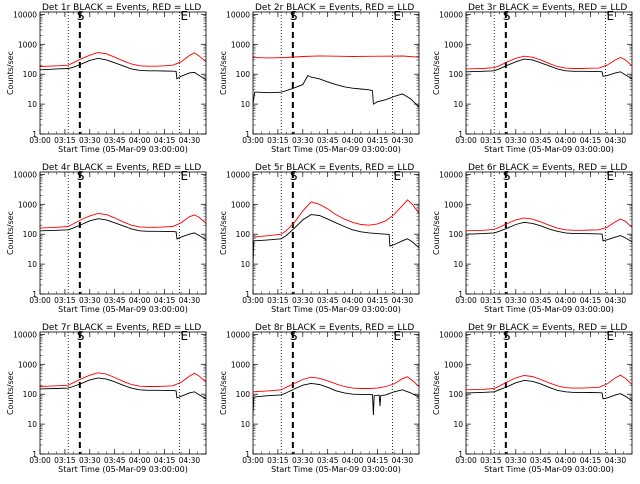 The height and width of the screenshot is (484, 640). I want to click on panel-title: Det 5r BLACK = Events, RED = LLD, so click(334, 168).